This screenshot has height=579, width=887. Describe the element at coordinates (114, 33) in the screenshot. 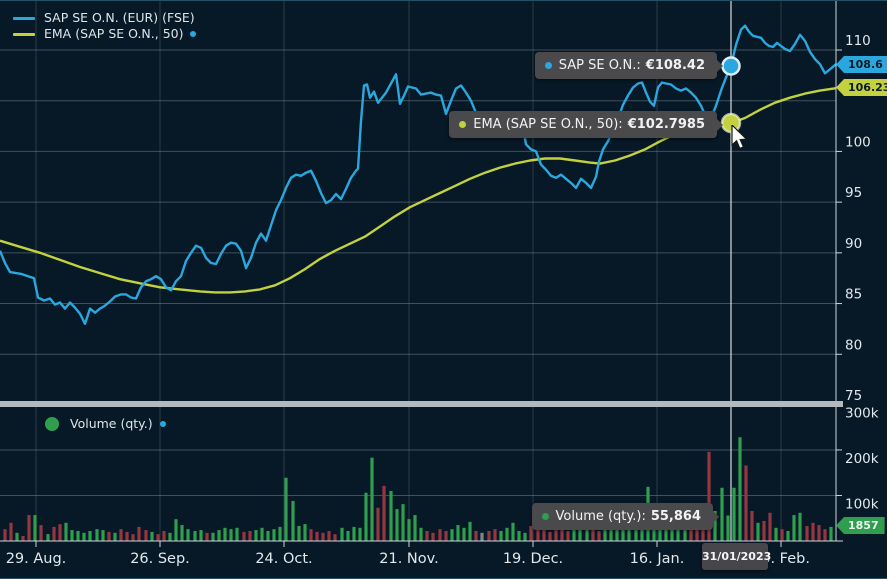

I see `ema-series-label: EMA (SAP SE O.N., 50)` at that location.